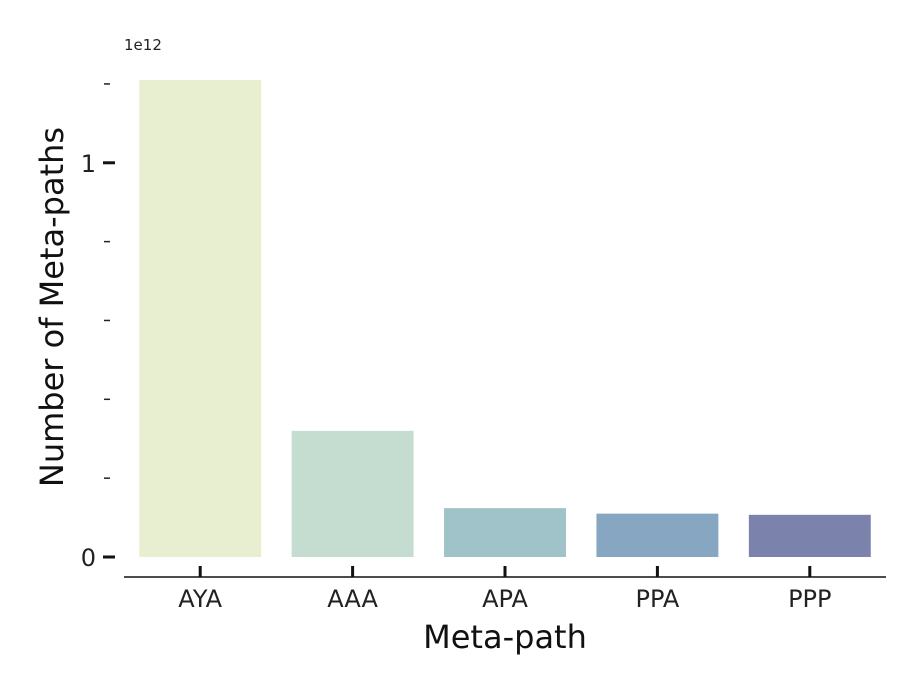 Image resolution: width=921 pixels, height=691 pixels. Describe the element at coordinates (200, 599) in the screenshot. I see `x-tick-label: AYA` at that location.